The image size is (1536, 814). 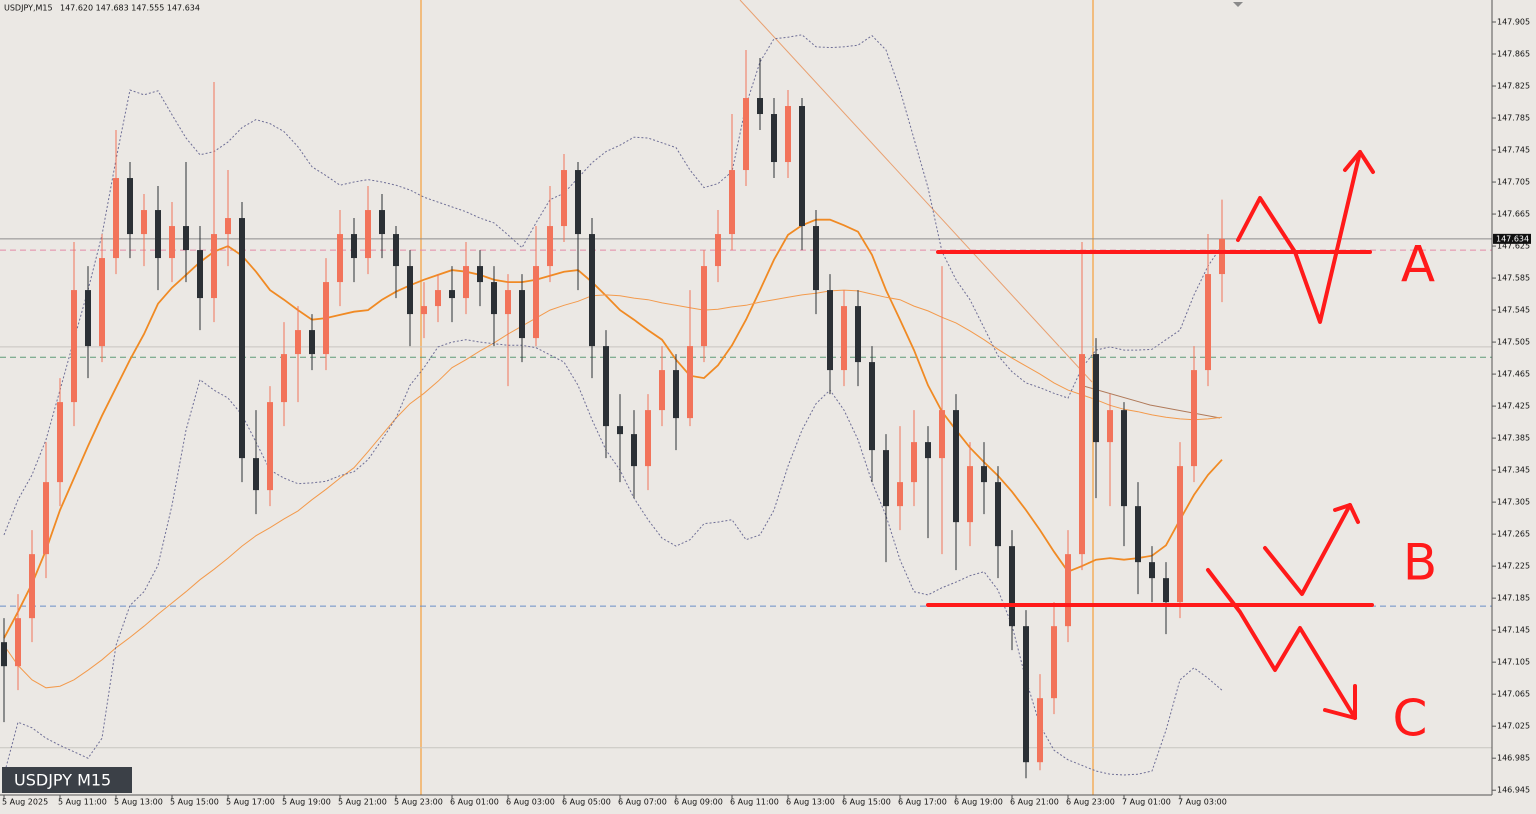 I want to click on y-tick-label: 147.505, so click(x=1513, y=342).